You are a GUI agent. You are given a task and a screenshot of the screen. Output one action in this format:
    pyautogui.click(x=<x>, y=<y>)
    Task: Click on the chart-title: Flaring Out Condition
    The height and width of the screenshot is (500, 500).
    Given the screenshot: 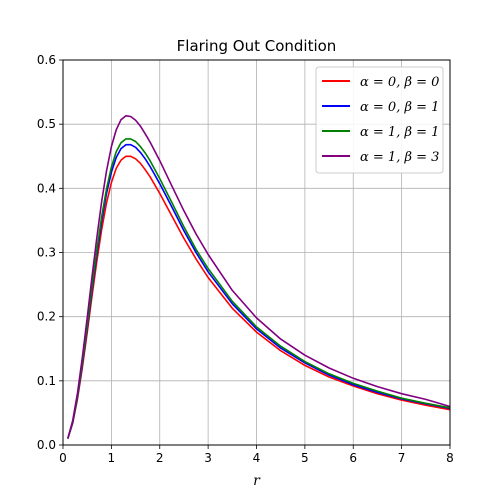 What is the action you would take?
    pyautogui.click(x=257, y=46)
    